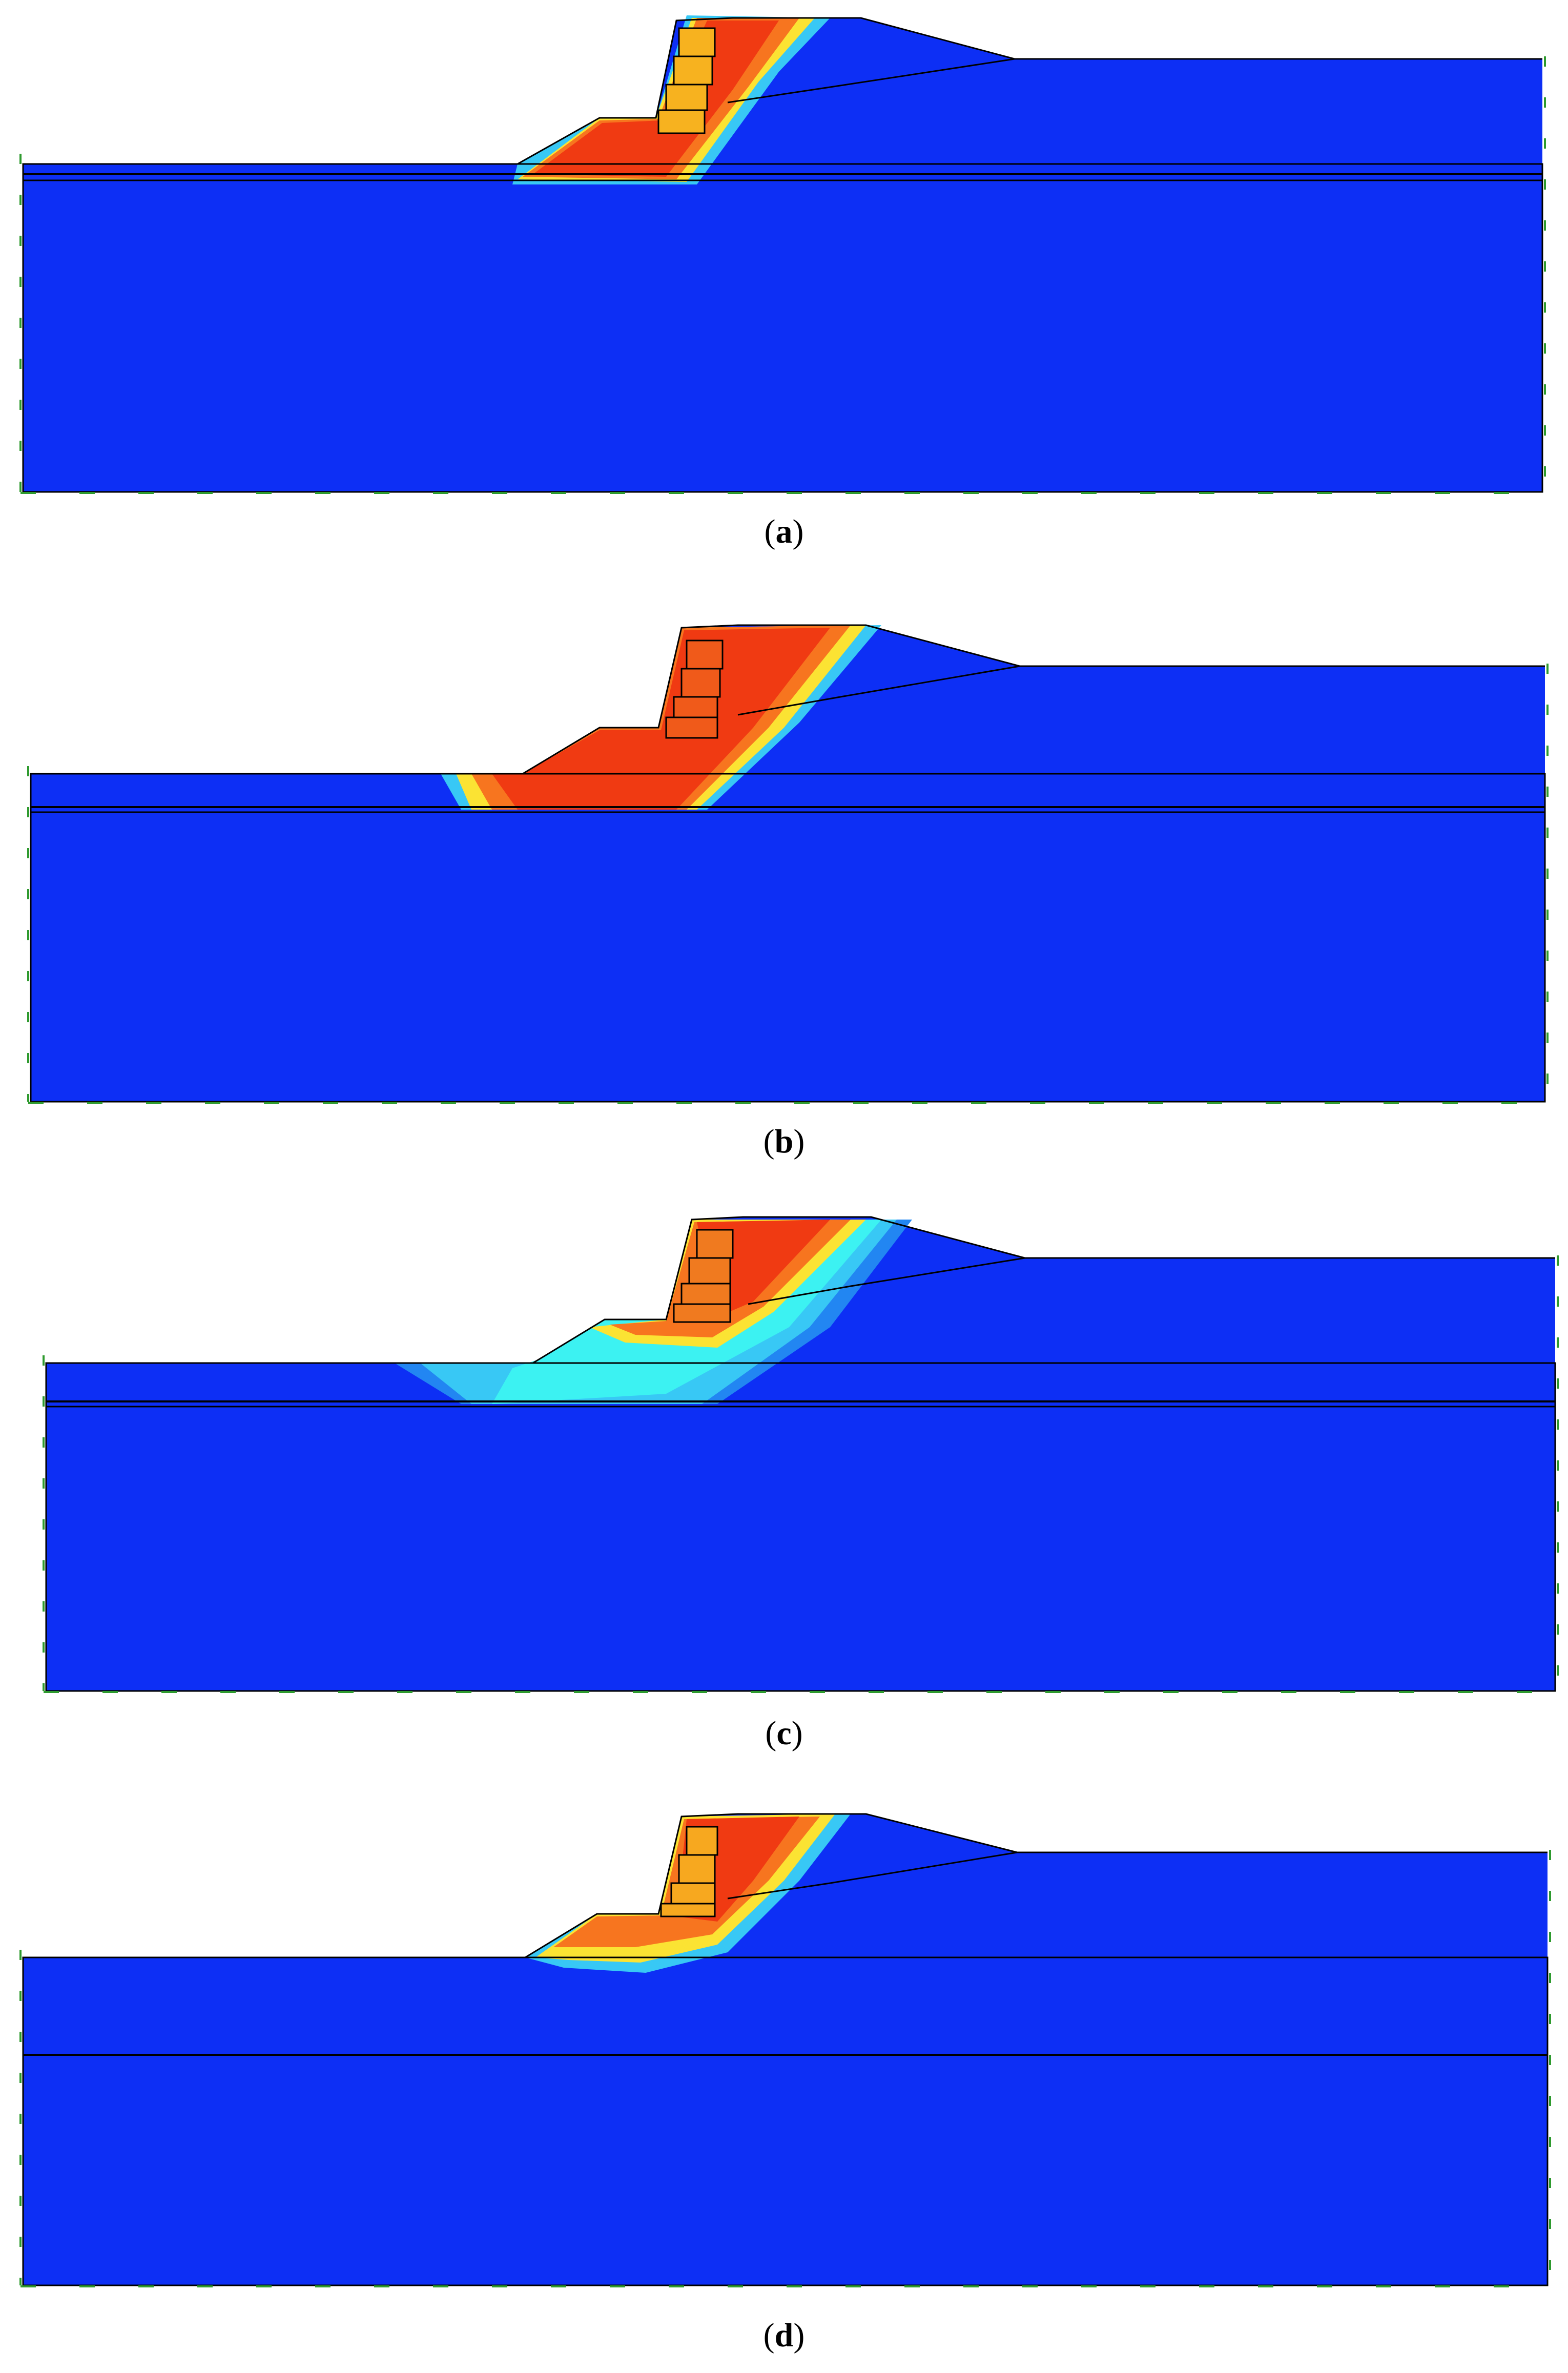  Describe the element at coordinates (797, 1733) in the screenshot. I see `caption-close-c: )` at that location.